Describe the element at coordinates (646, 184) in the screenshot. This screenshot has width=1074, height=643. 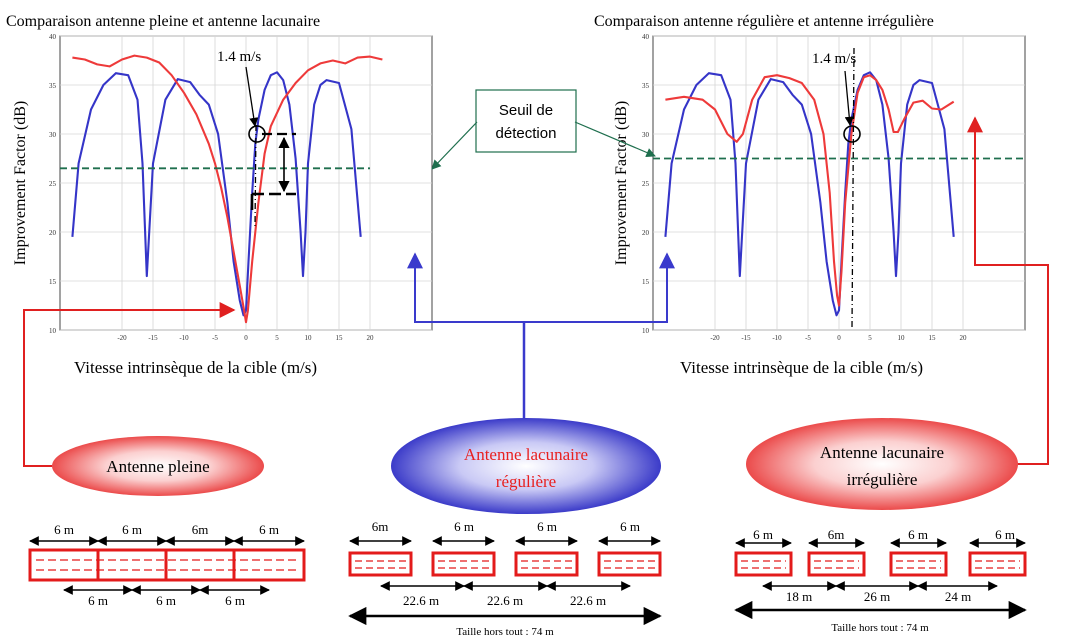
I see `right-y-tick-label: 25` at that location.